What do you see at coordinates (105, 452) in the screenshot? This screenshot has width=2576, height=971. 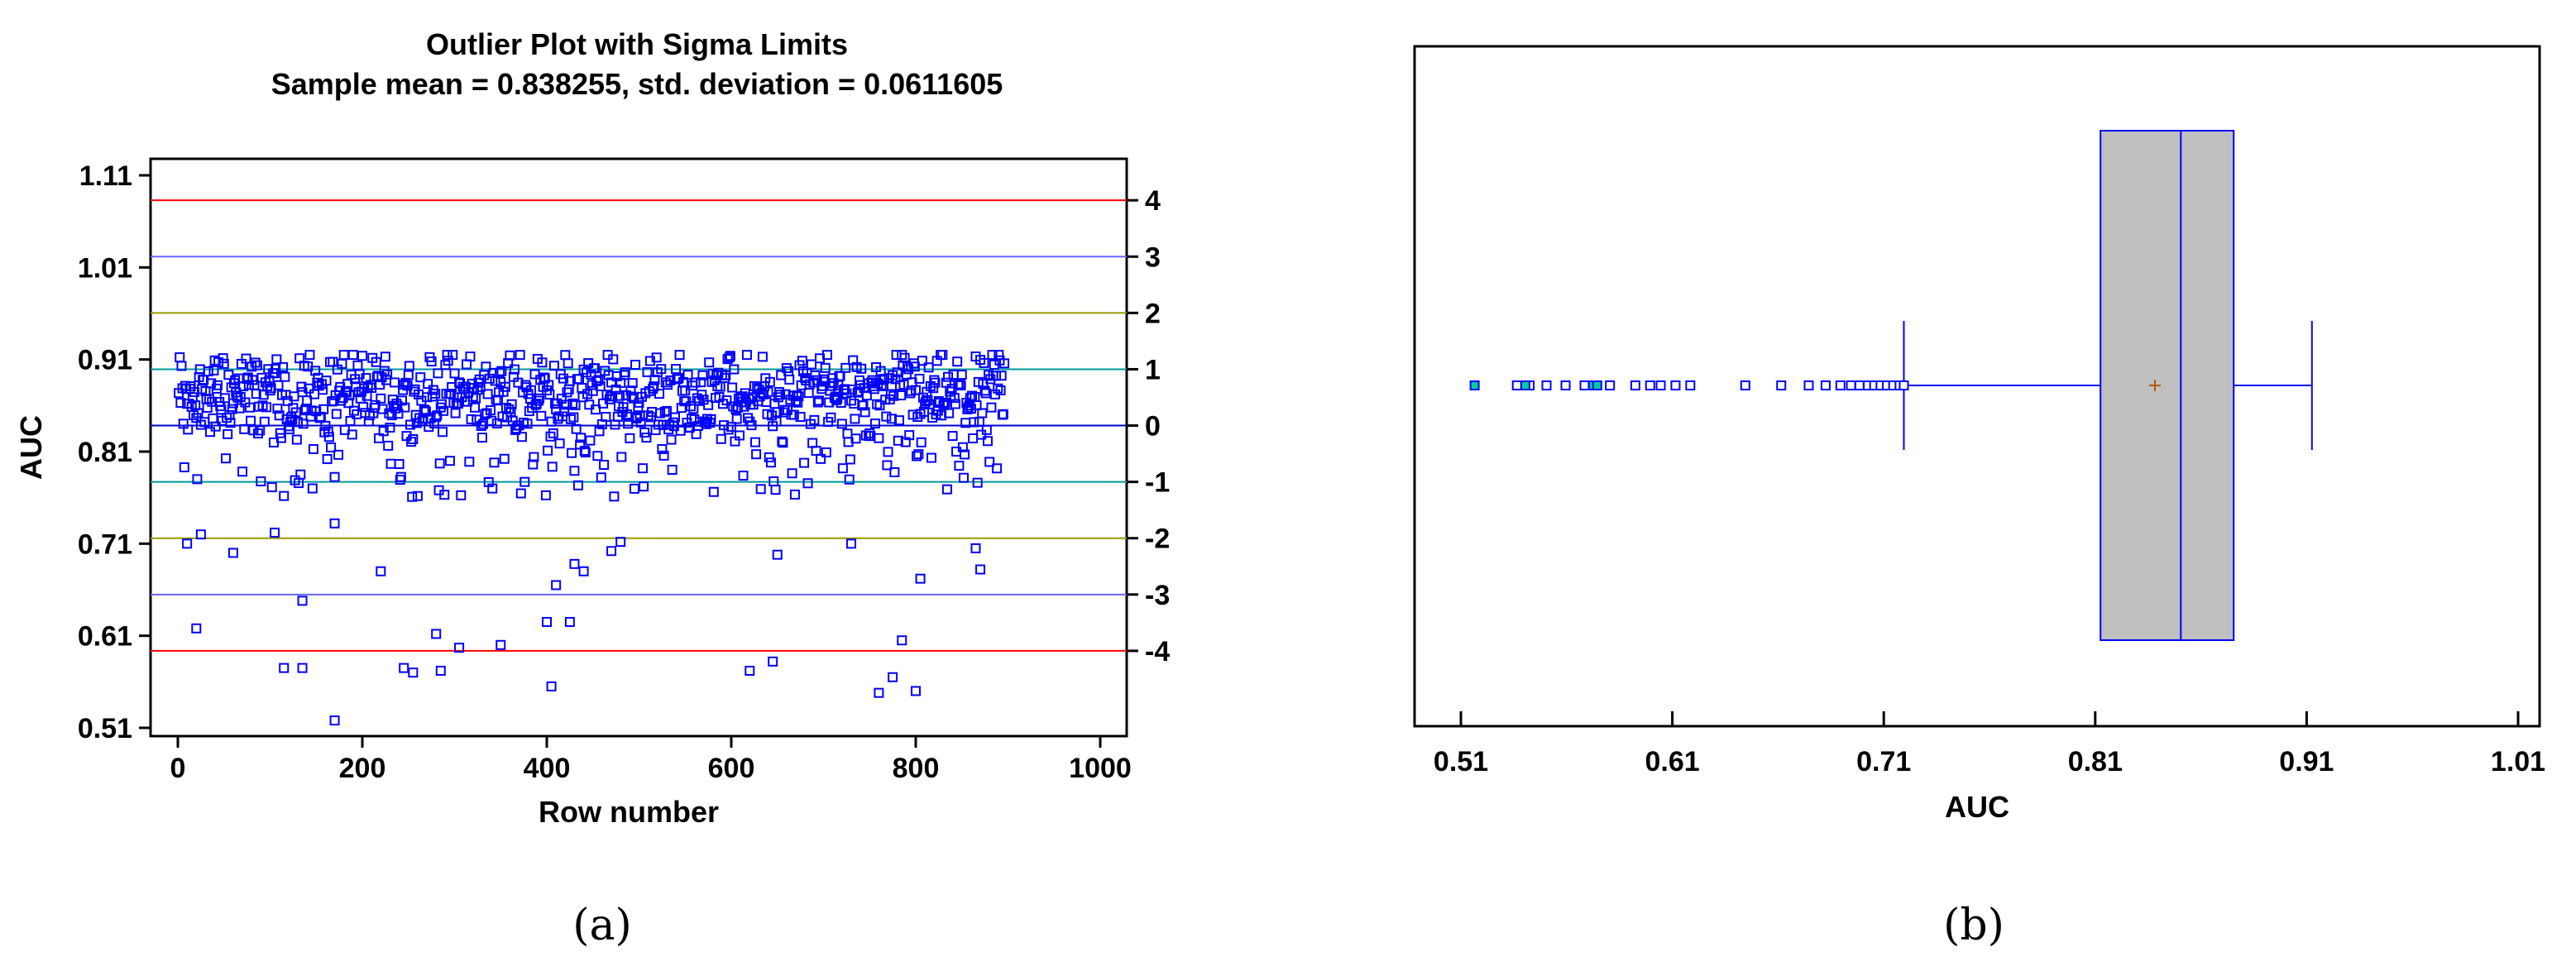 I see `y-tick-label: 0.81` at bounding box center [105, 452].